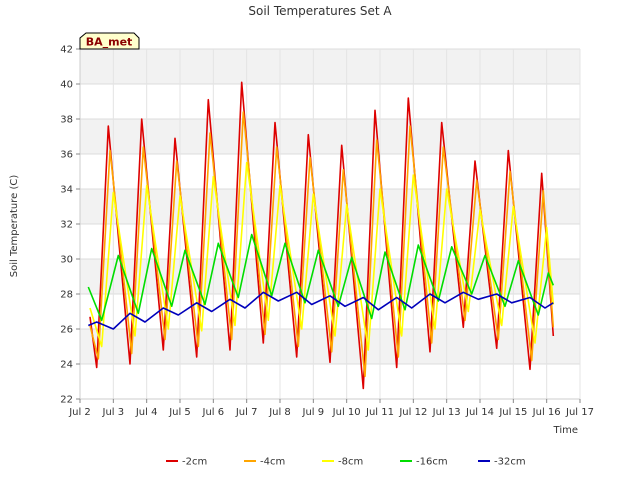  Describe the element at coordinates (66, 400) in the screenshot. I see `y-tick-label: 22` at that location.